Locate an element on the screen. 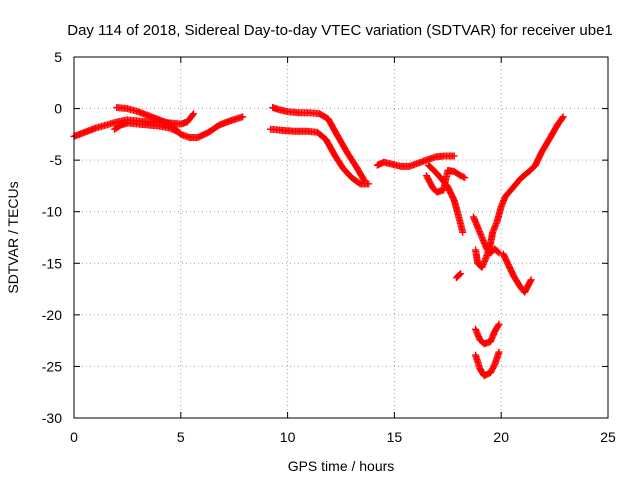 Image resolution: width=640 pixels, height=480 pixels. y-tick-label: -20 is located at coordinates (52, 315).